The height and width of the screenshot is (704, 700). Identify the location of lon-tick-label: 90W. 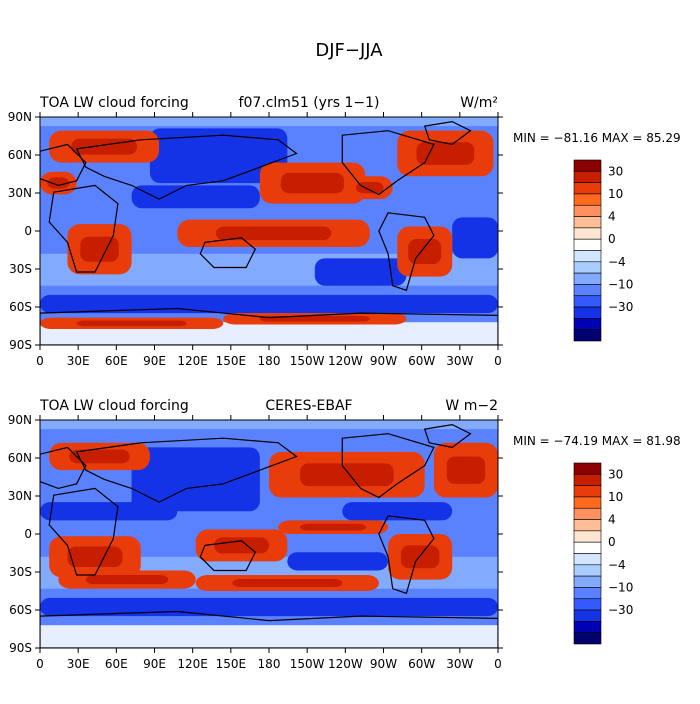
(383, 361).